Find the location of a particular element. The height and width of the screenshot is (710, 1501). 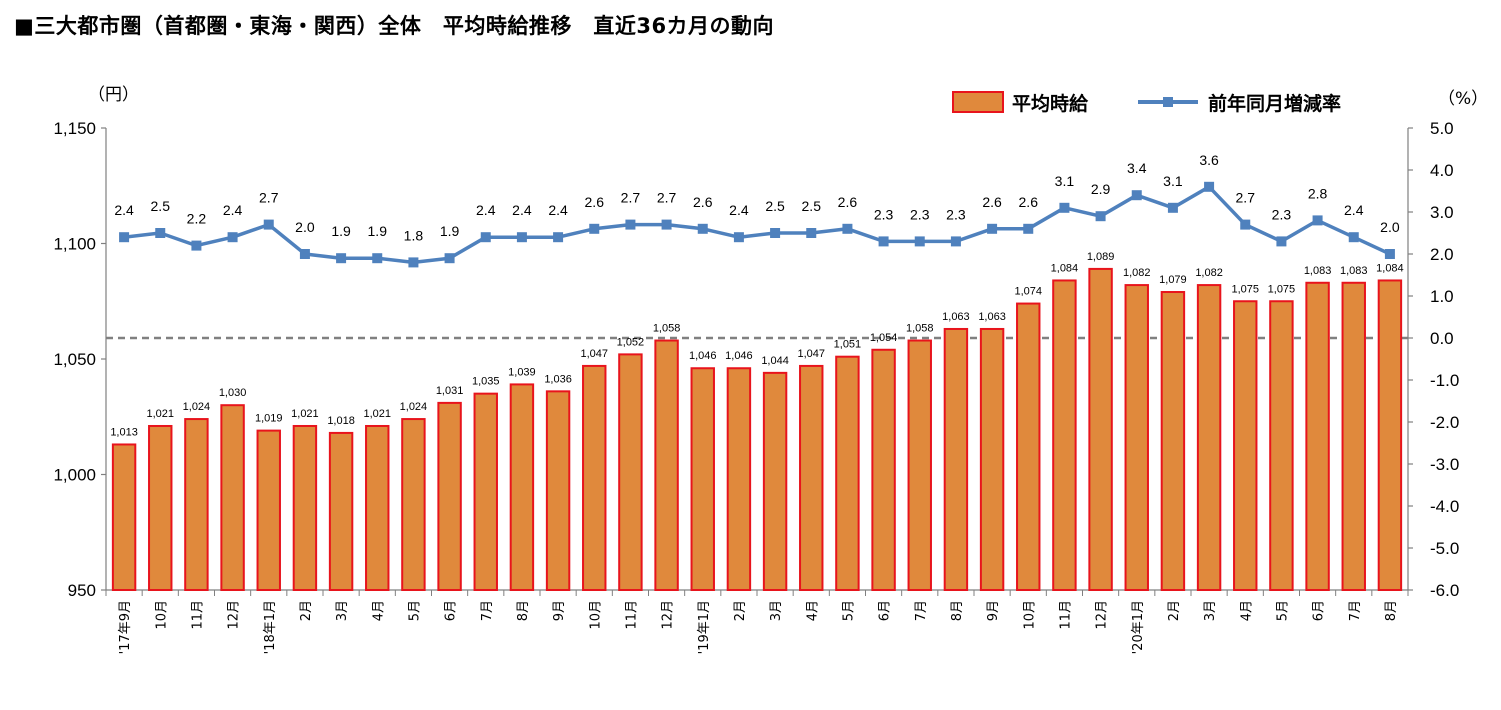

rate-value-label: 3.6 is located at coordinates (1209, 160).